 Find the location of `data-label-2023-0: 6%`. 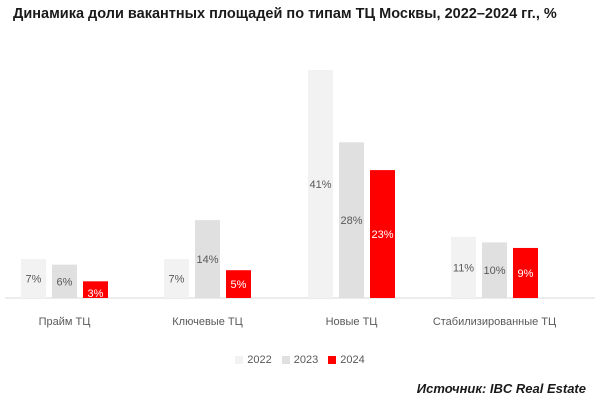

data-label-2023-0: 6% is located at coordinates (65, 282).